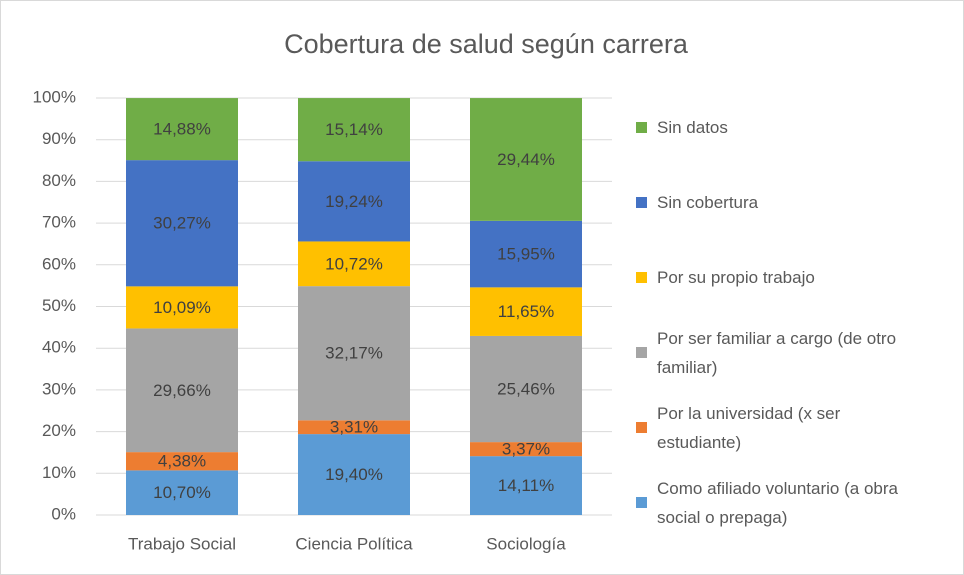  I want to click on legend-item: Sin cobertura, so click(786, 202).